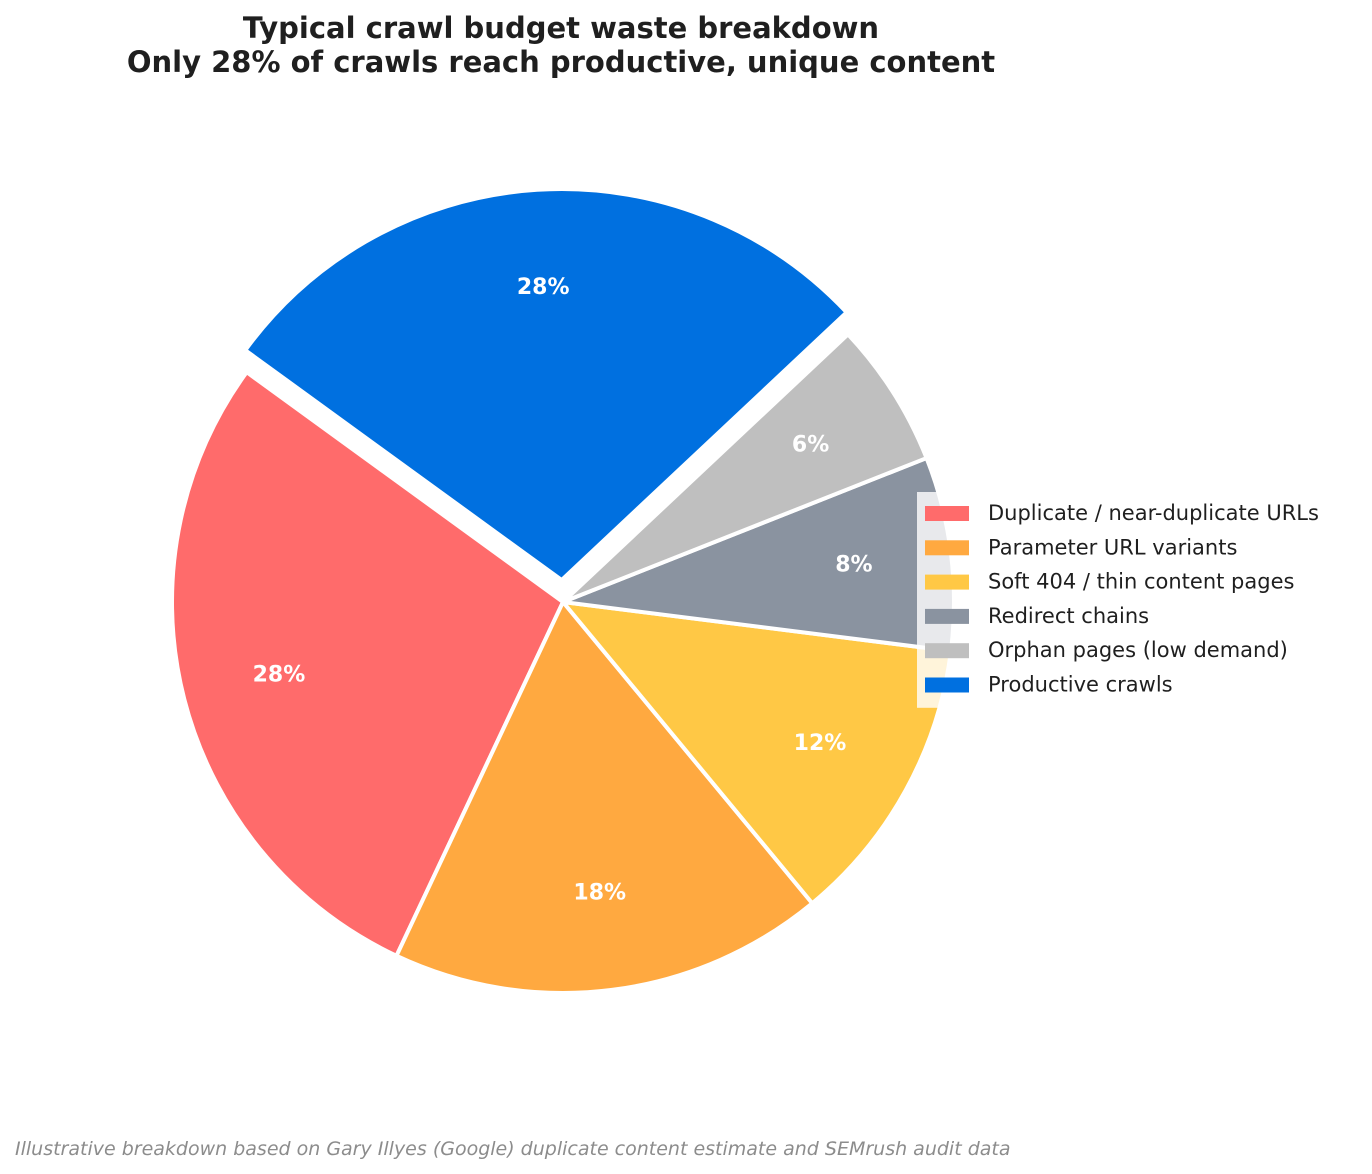 This screenshot has width=1372, height=1174. What do you see at coordinates (1068, 616) in the screenshot?
I see `legend-label: Redirect chains` at bounding box center [1068, 616].